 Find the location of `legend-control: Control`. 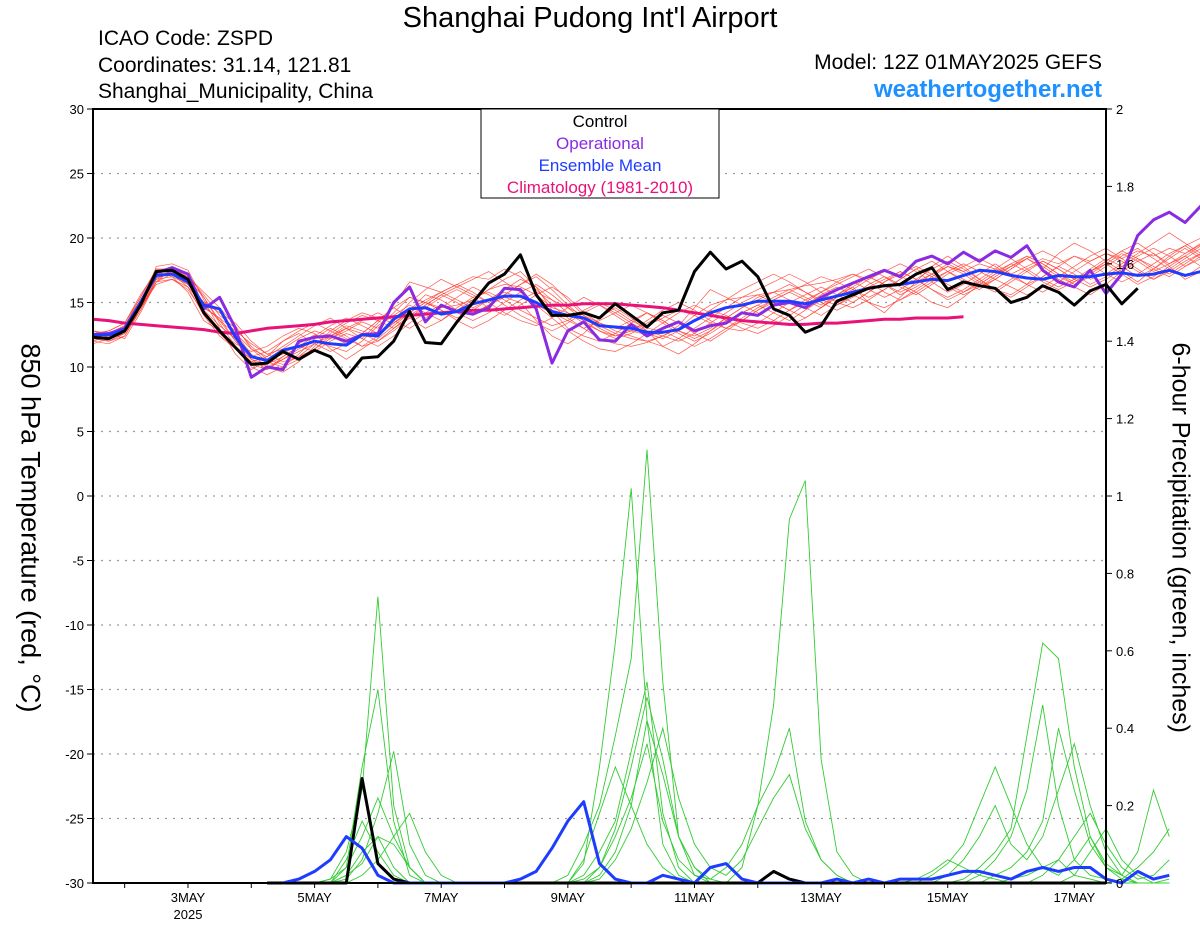

legend-control: Control is located at coordinates (600, 121).